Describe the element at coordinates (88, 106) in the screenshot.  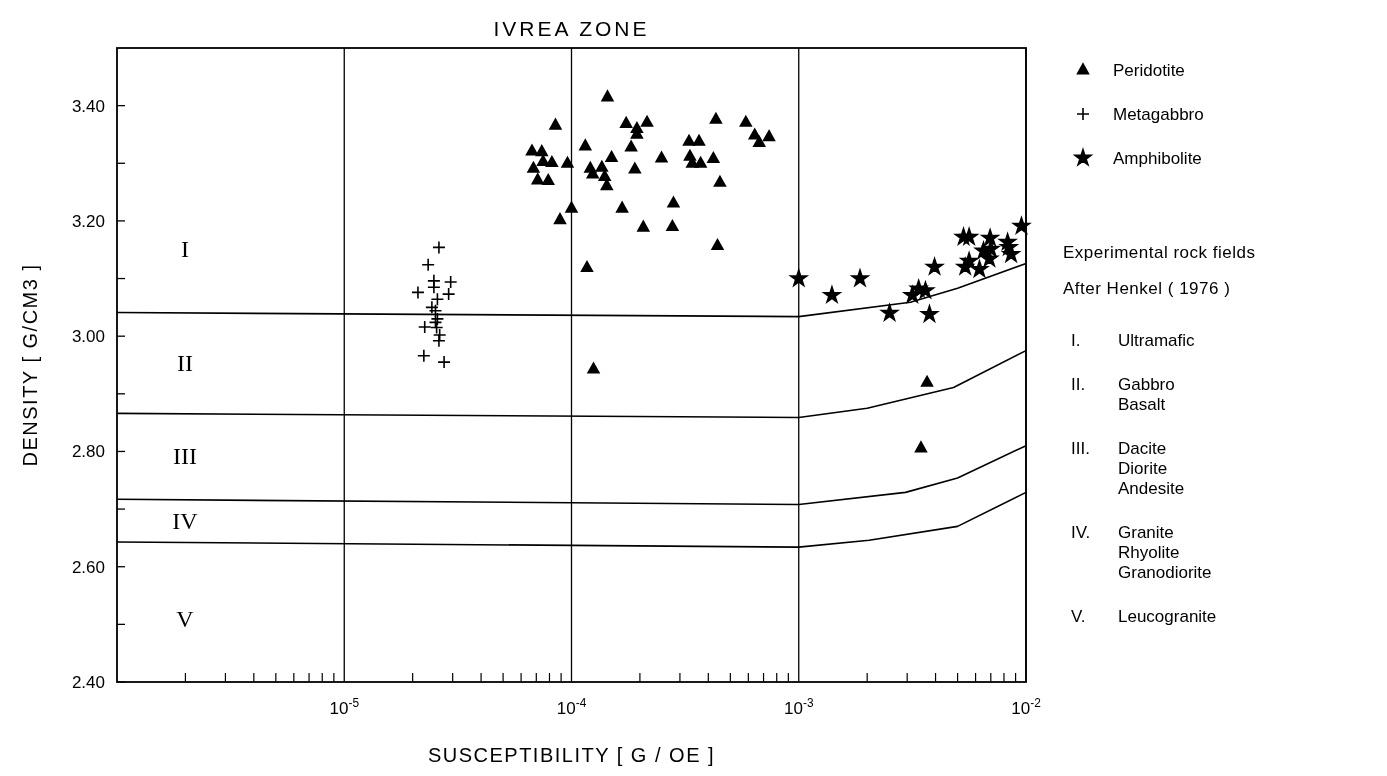
I see `y-tick-label: 3.40` at that location.